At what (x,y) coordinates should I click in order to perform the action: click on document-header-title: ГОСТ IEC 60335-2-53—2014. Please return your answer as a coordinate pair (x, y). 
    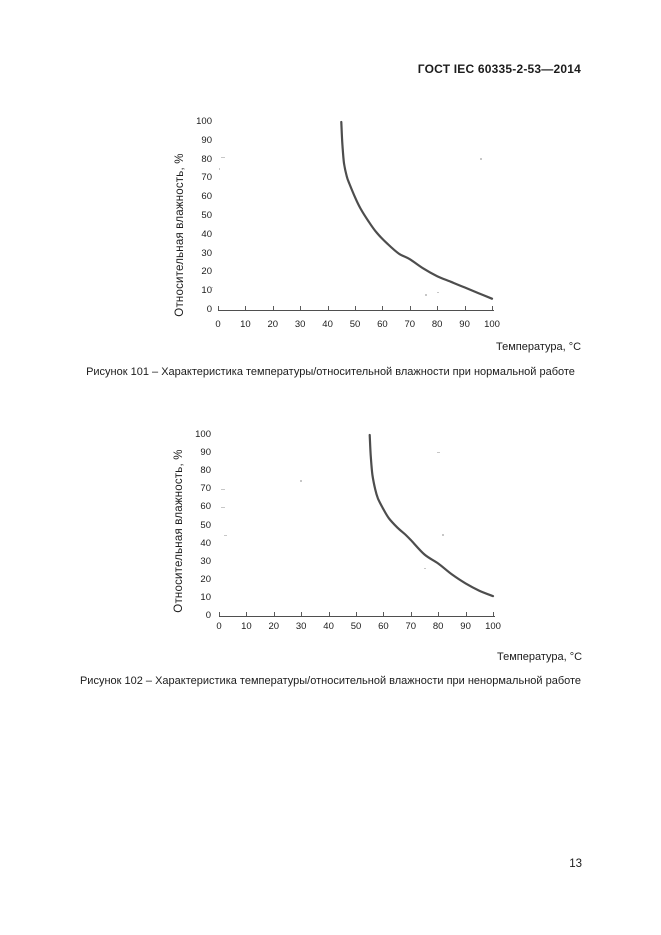
    Looking at the image, I should click on (499, 69).